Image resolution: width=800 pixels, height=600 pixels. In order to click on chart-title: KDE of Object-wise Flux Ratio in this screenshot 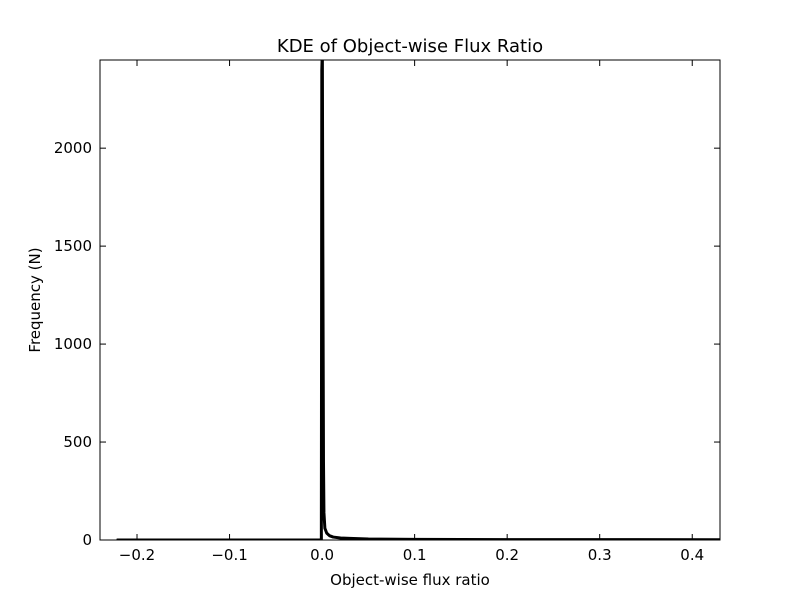, I will do `click(410, 46)`.